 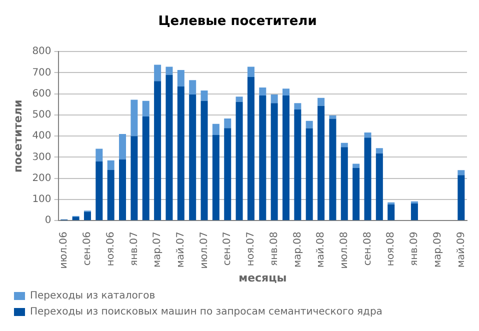 I want to click on y-tick-label: 0, so click(x=48, y=220).